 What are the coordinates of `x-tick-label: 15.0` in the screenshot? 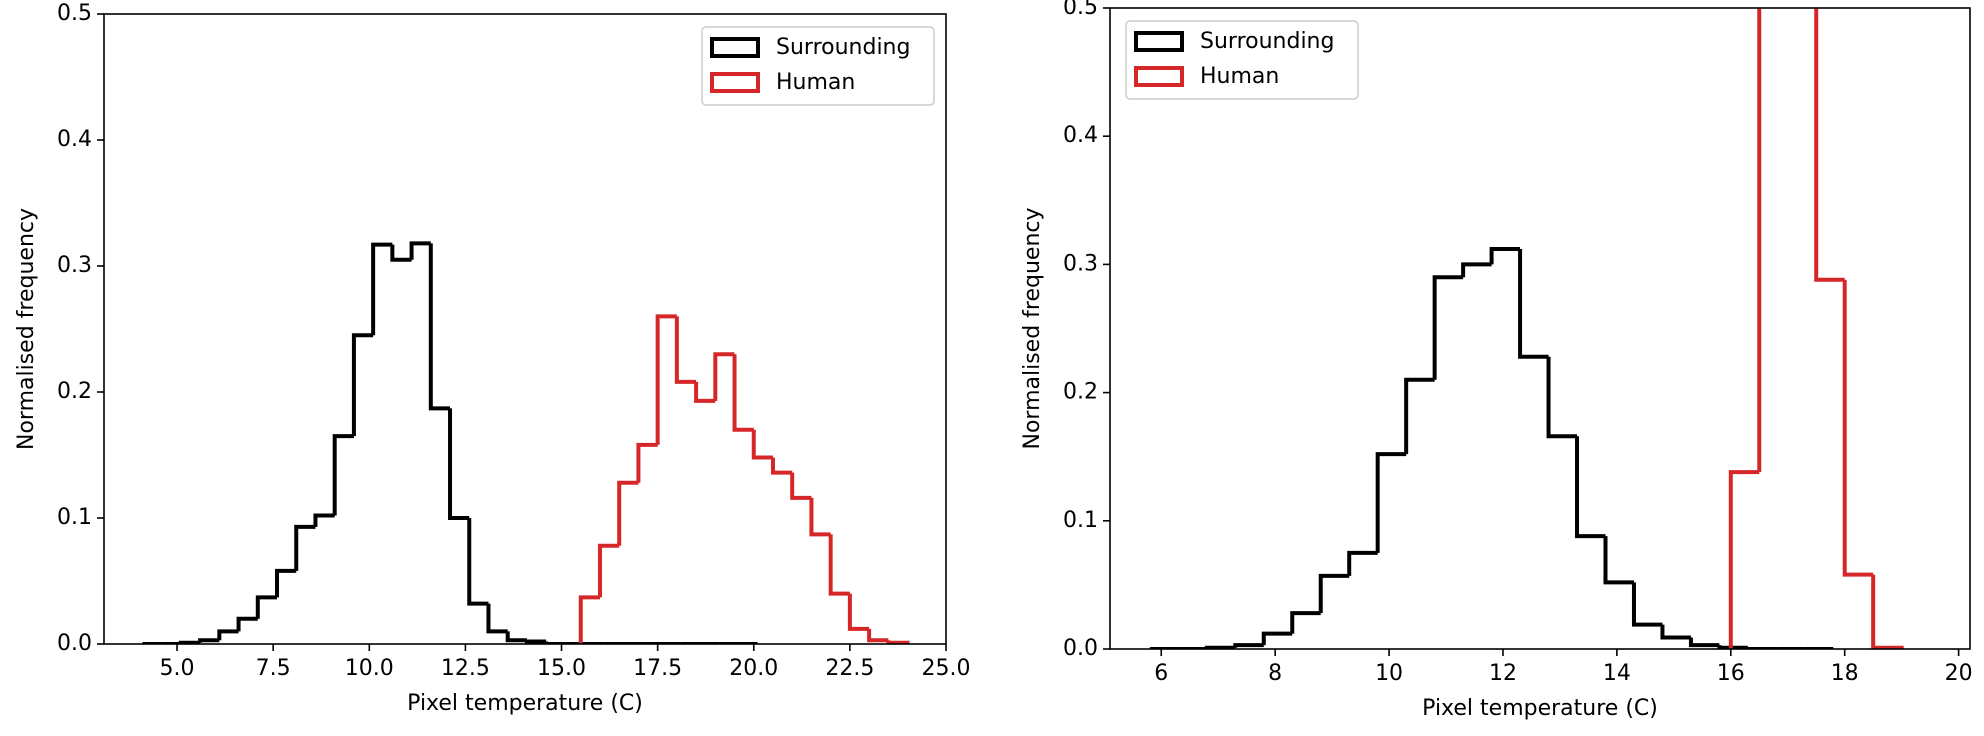 It's located at (561, 668).